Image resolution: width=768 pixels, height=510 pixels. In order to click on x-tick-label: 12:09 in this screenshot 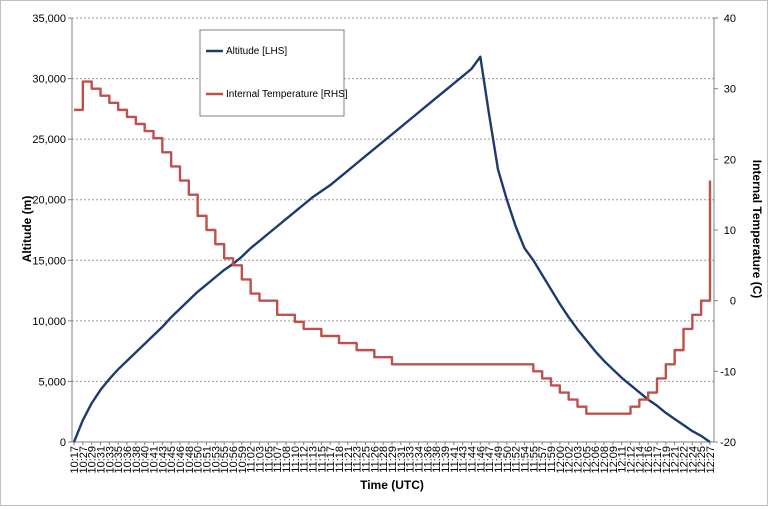, I will do `click(614, 460)`.